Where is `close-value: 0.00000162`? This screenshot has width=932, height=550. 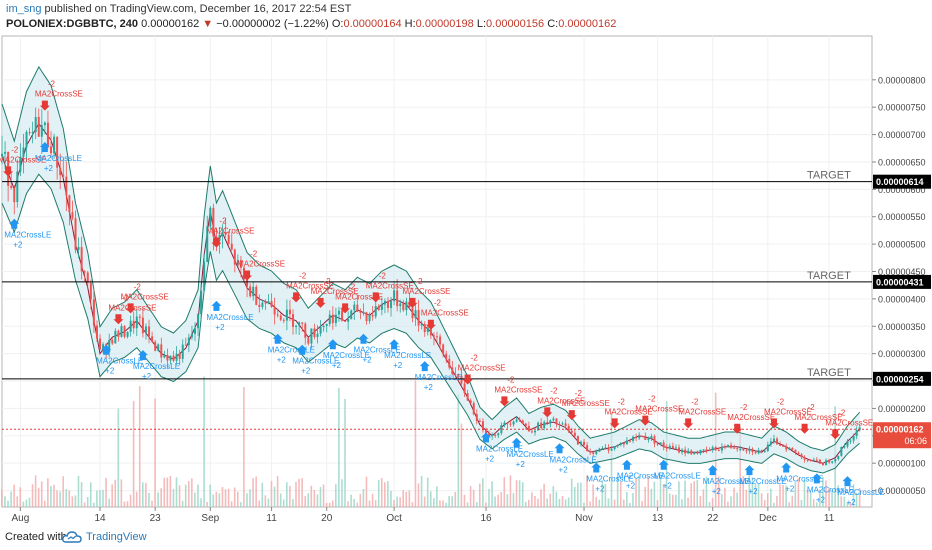 close-value: 0.00000162 is located at coordinates (587, 24).